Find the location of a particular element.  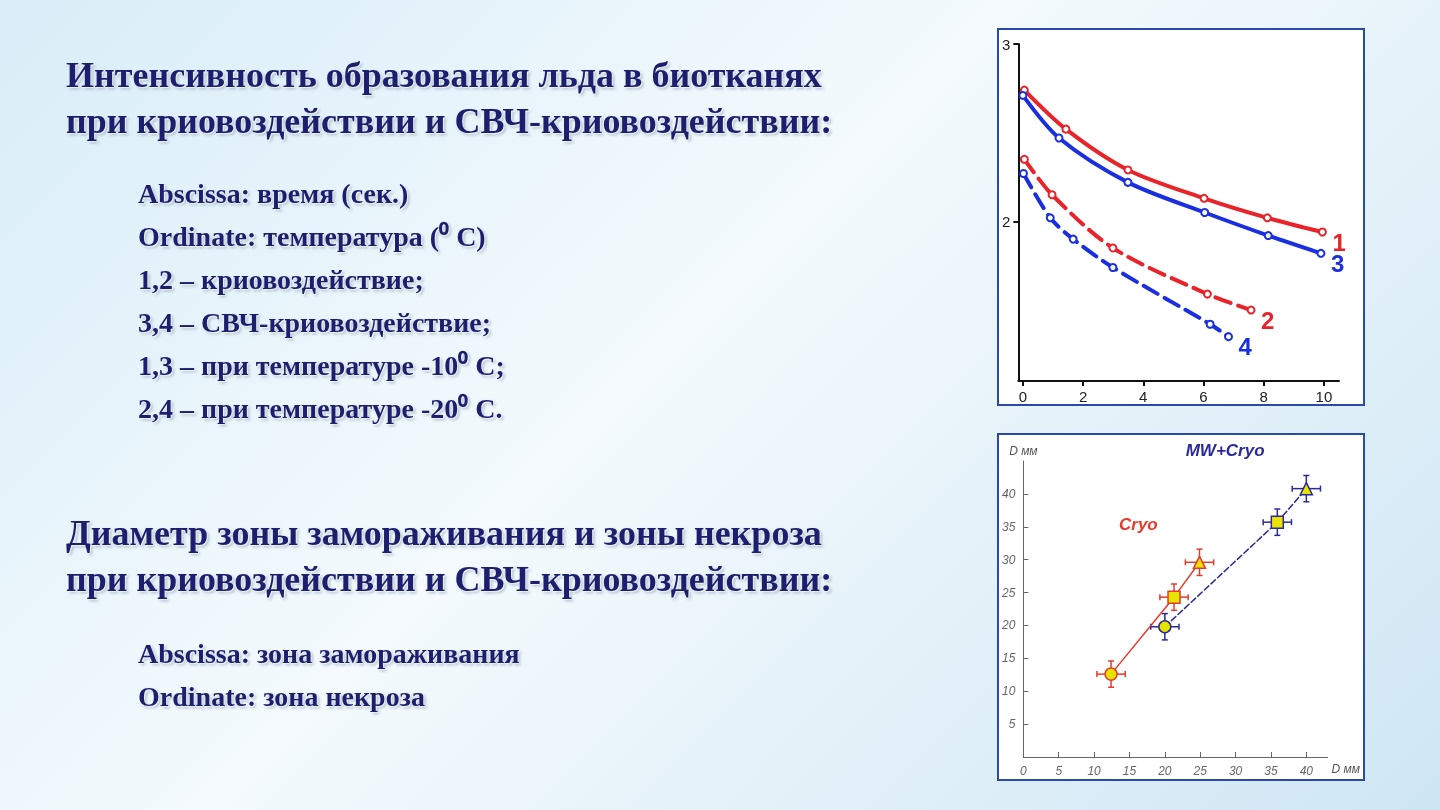

text: Cryo is located at coordinates (1138, 524).